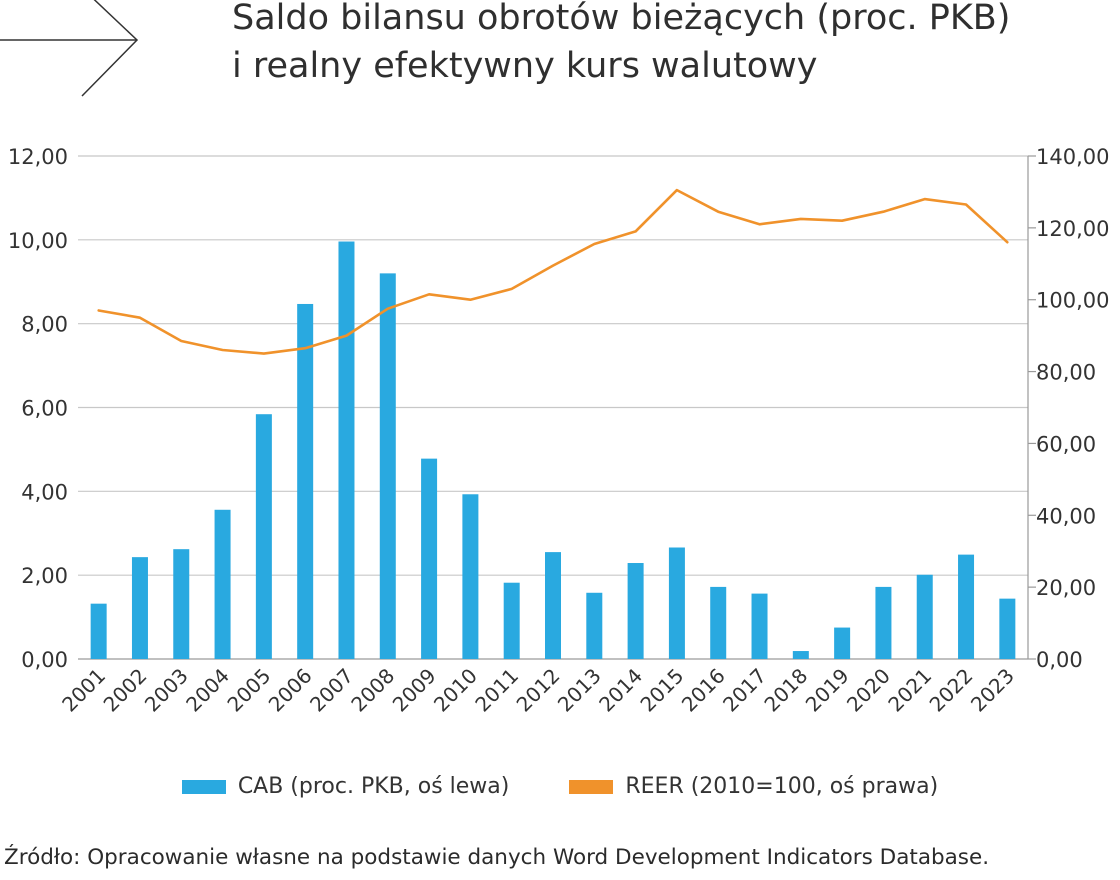 This screenshot has width=1120, height=880. Describe the element at coordinates (414, 690) in the screenshot. I see `x-tick-label: 2009` at that location.